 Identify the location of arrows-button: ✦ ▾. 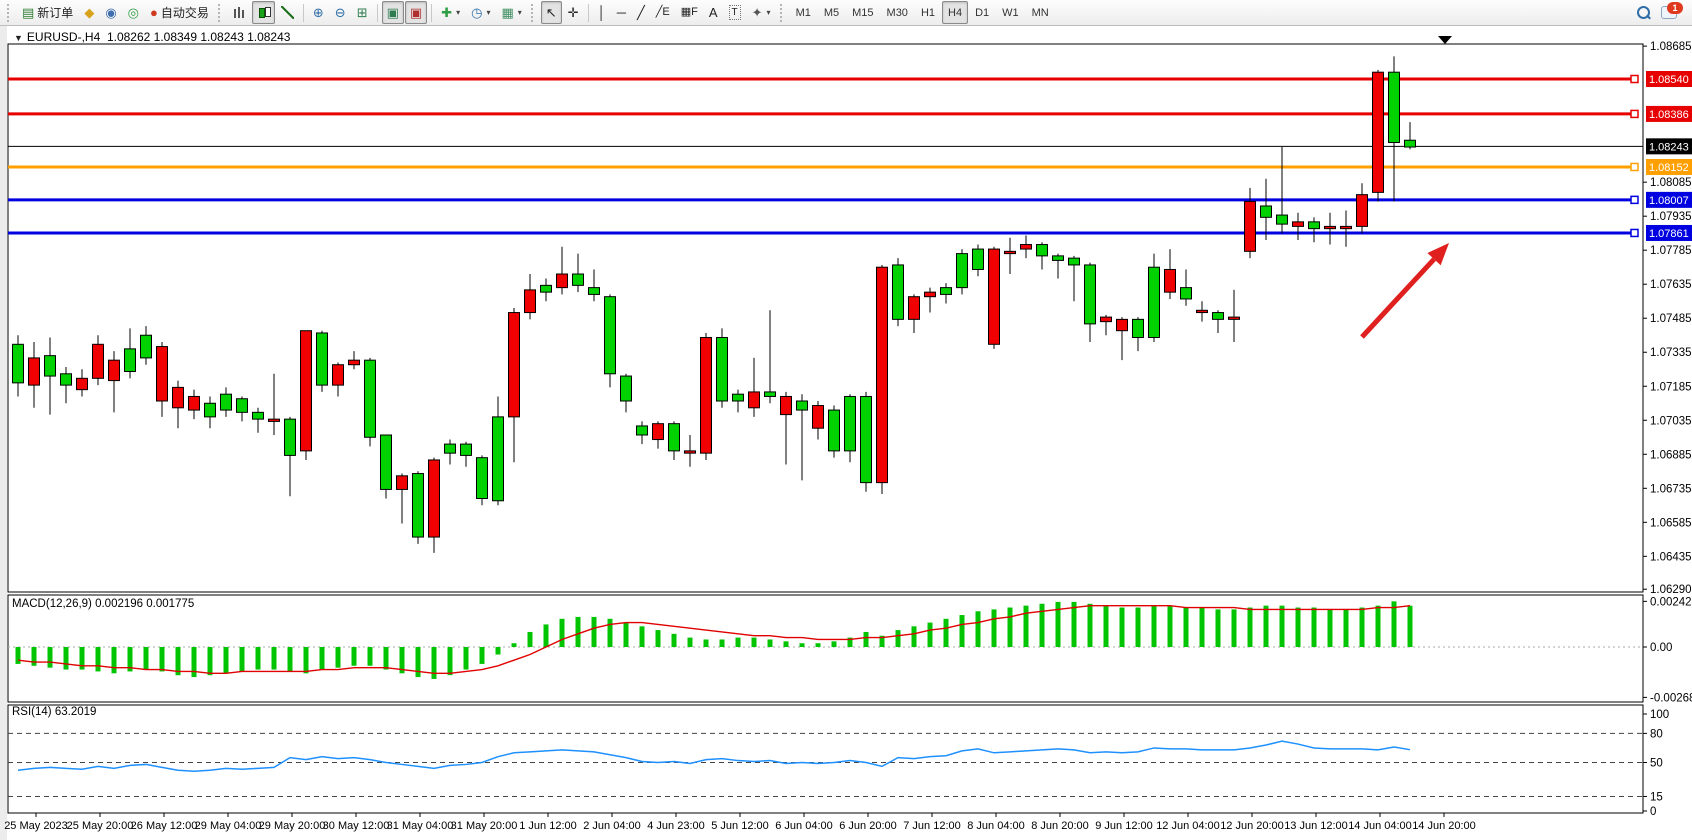
(761, 12).